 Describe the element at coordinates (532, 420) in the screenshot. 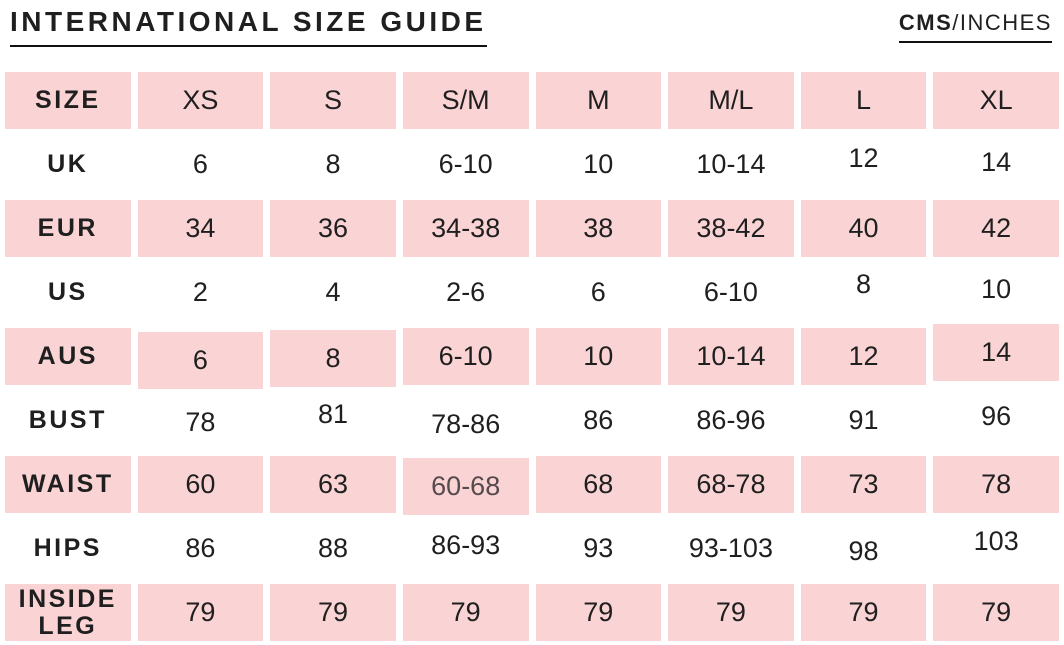

I see `table-row-bust: BUST 78 81 78-86 86 86-96 91 96` at that location.